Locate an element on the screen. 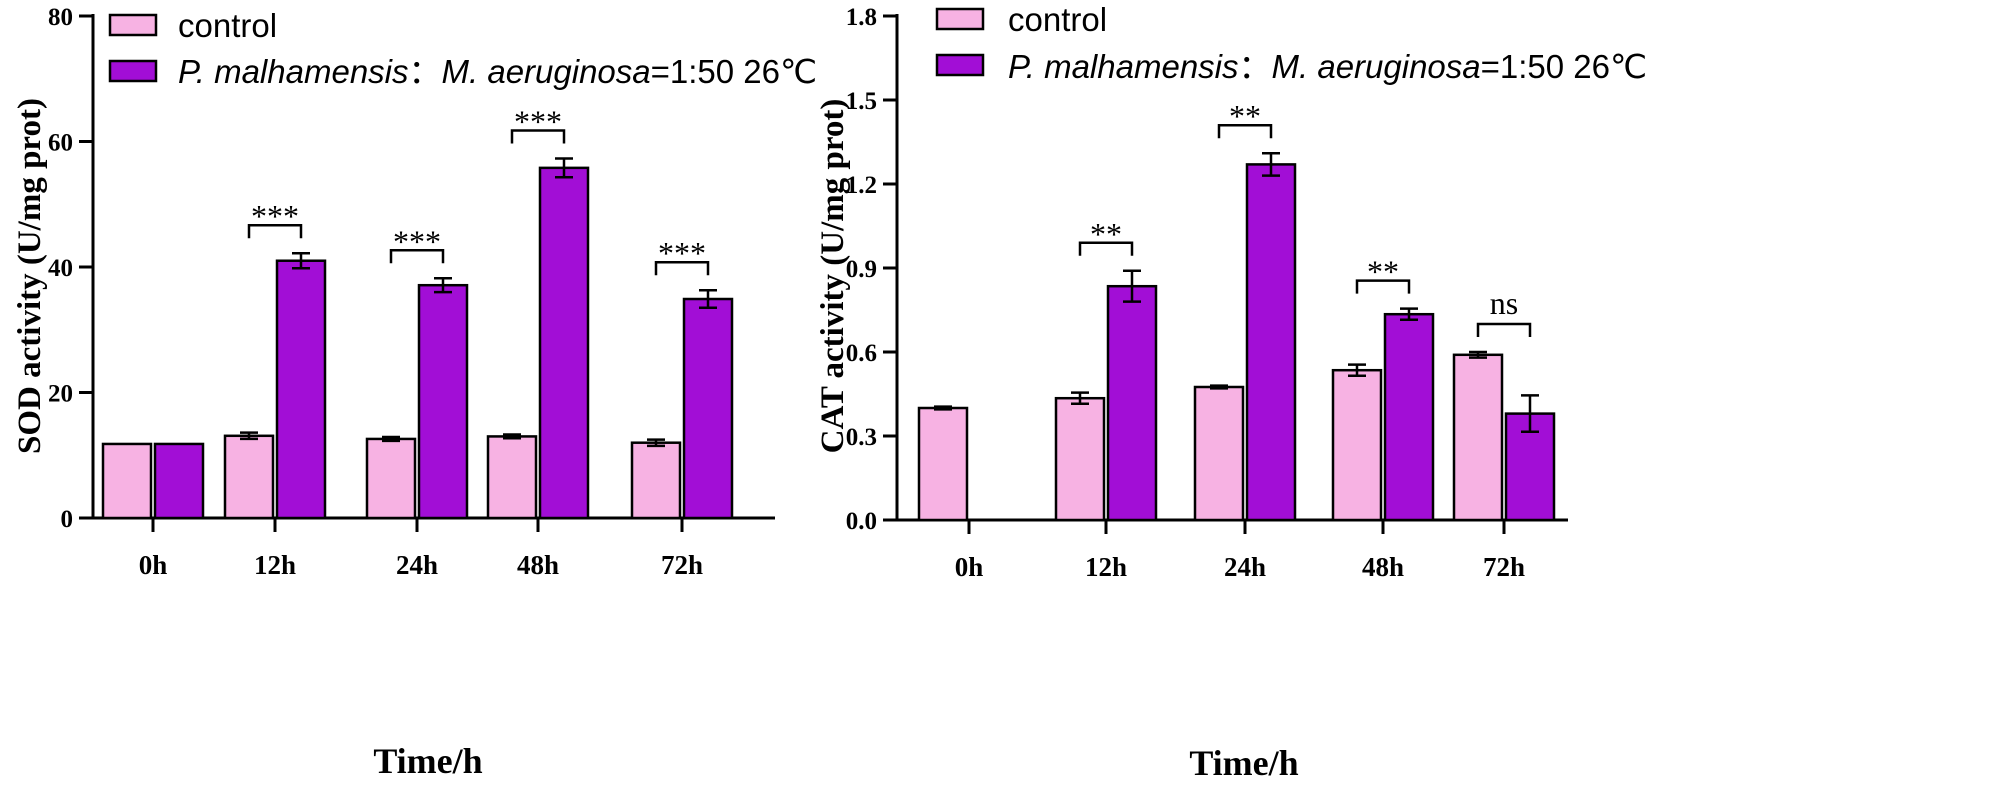 The height and width of the screenshot is (807, 2000). sod-bar-control-48h is located at coordinates (512, 477).